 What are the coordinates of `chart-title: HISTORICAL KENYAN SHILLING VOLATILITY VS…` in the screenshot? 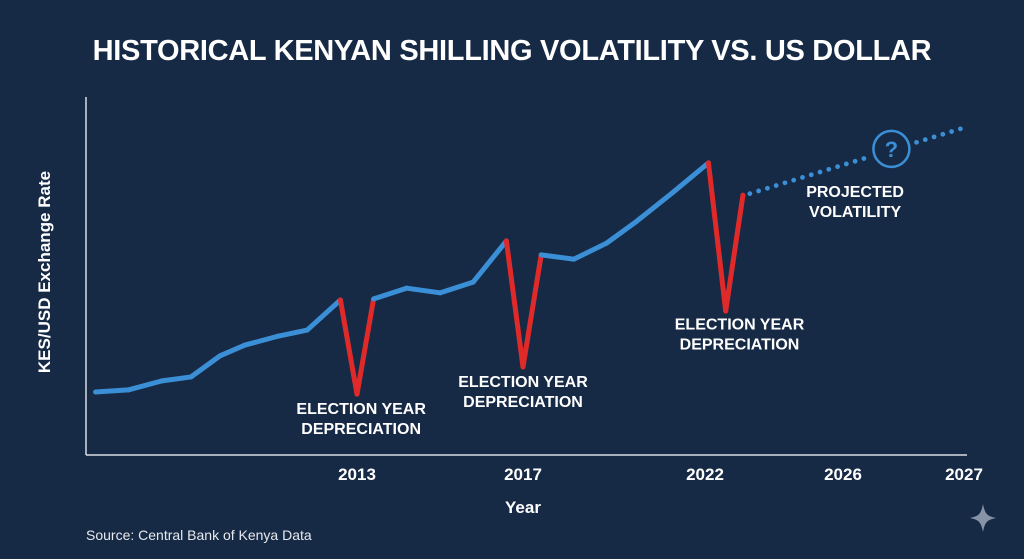 It's located at (512, 51).